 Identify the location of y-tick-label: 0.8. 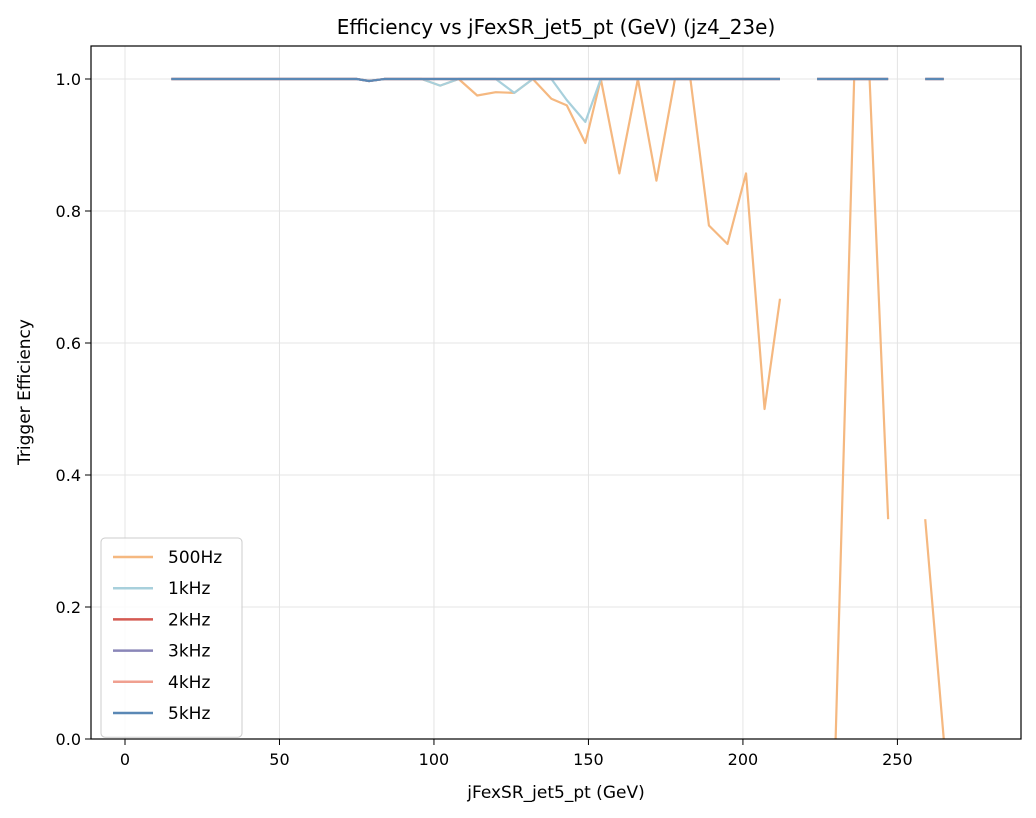
(68, 211).